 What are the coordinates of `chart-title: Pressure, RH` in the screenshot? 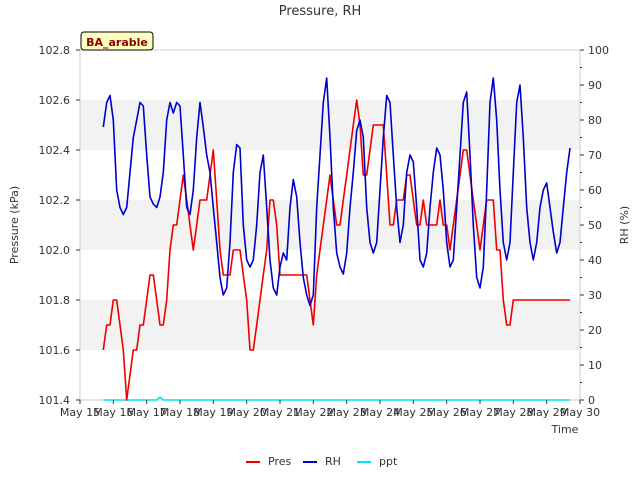 It's located at (320, 11).